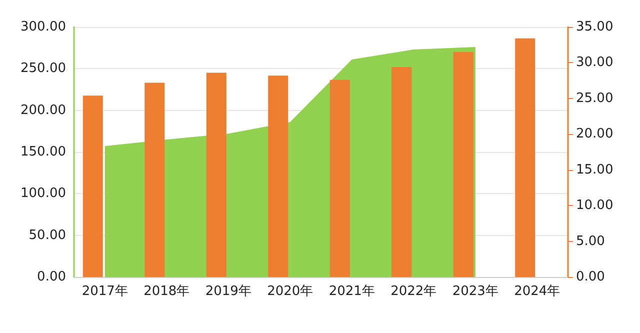  What do you see at coordinates (290, 291) in the screenshot?
I see `x-tick-label: 2020年` at bounding box center [290, 291].